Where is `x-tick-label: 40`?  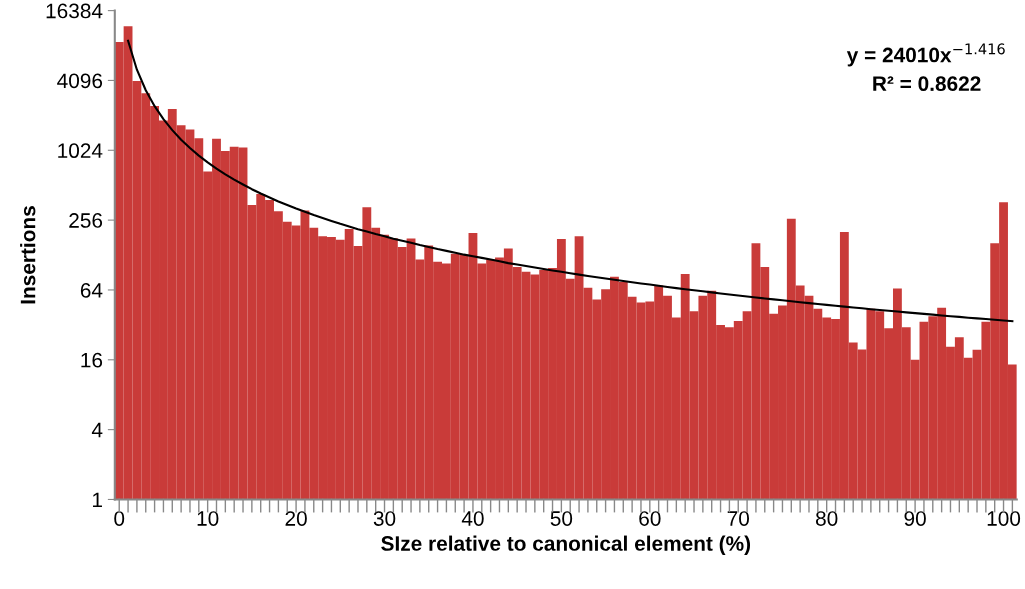
x-tick-label: 40 is located at coordinates (472, 518).